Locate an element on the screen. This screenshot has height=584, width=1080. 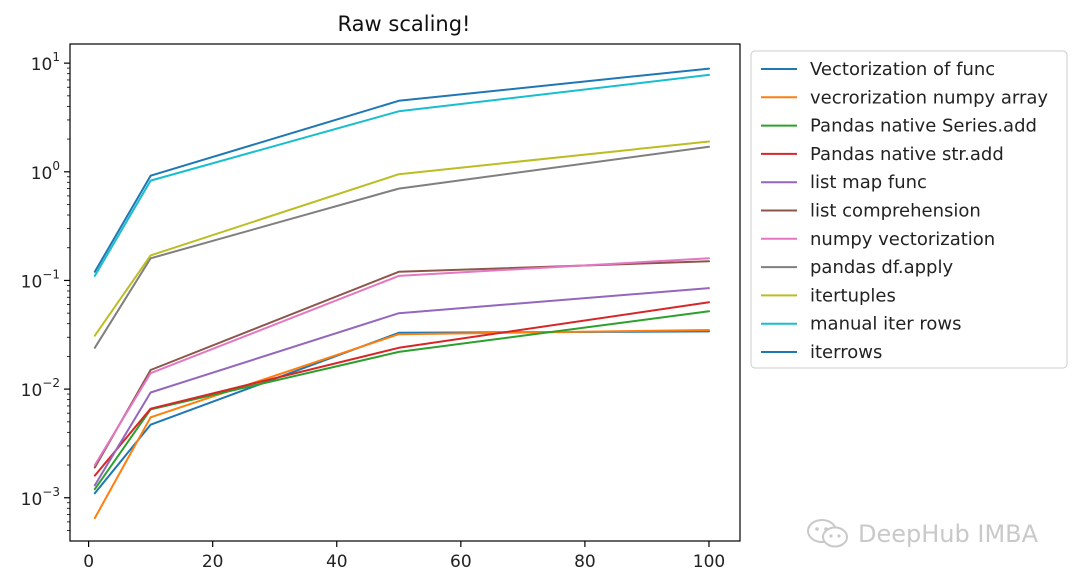
x-tick-label: 0 is located at coordinates (88, 562).